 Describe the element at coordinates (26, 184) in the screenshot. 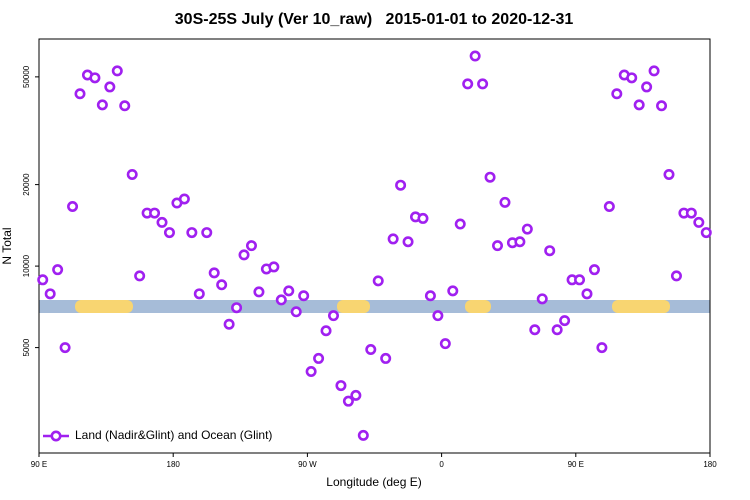

I see `y-tick-label: 20000` at that location.